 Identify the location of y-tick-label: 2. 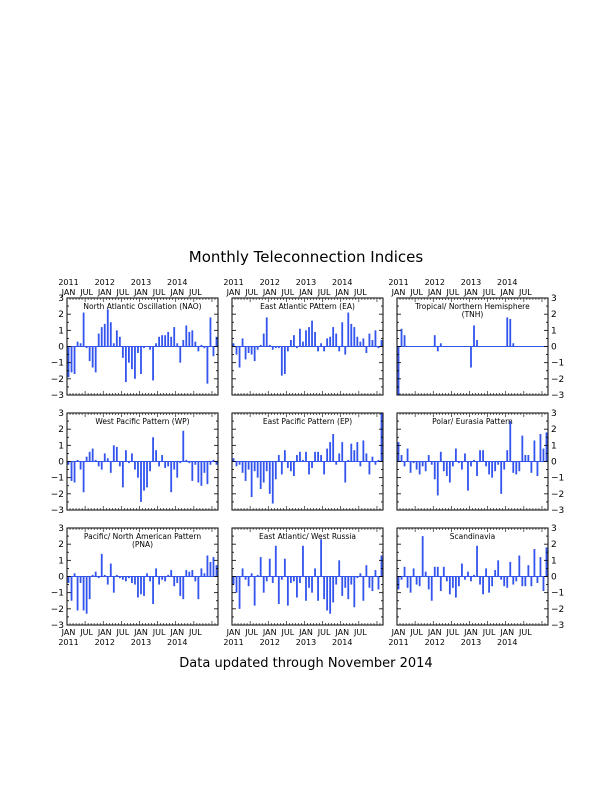
(554, 315).